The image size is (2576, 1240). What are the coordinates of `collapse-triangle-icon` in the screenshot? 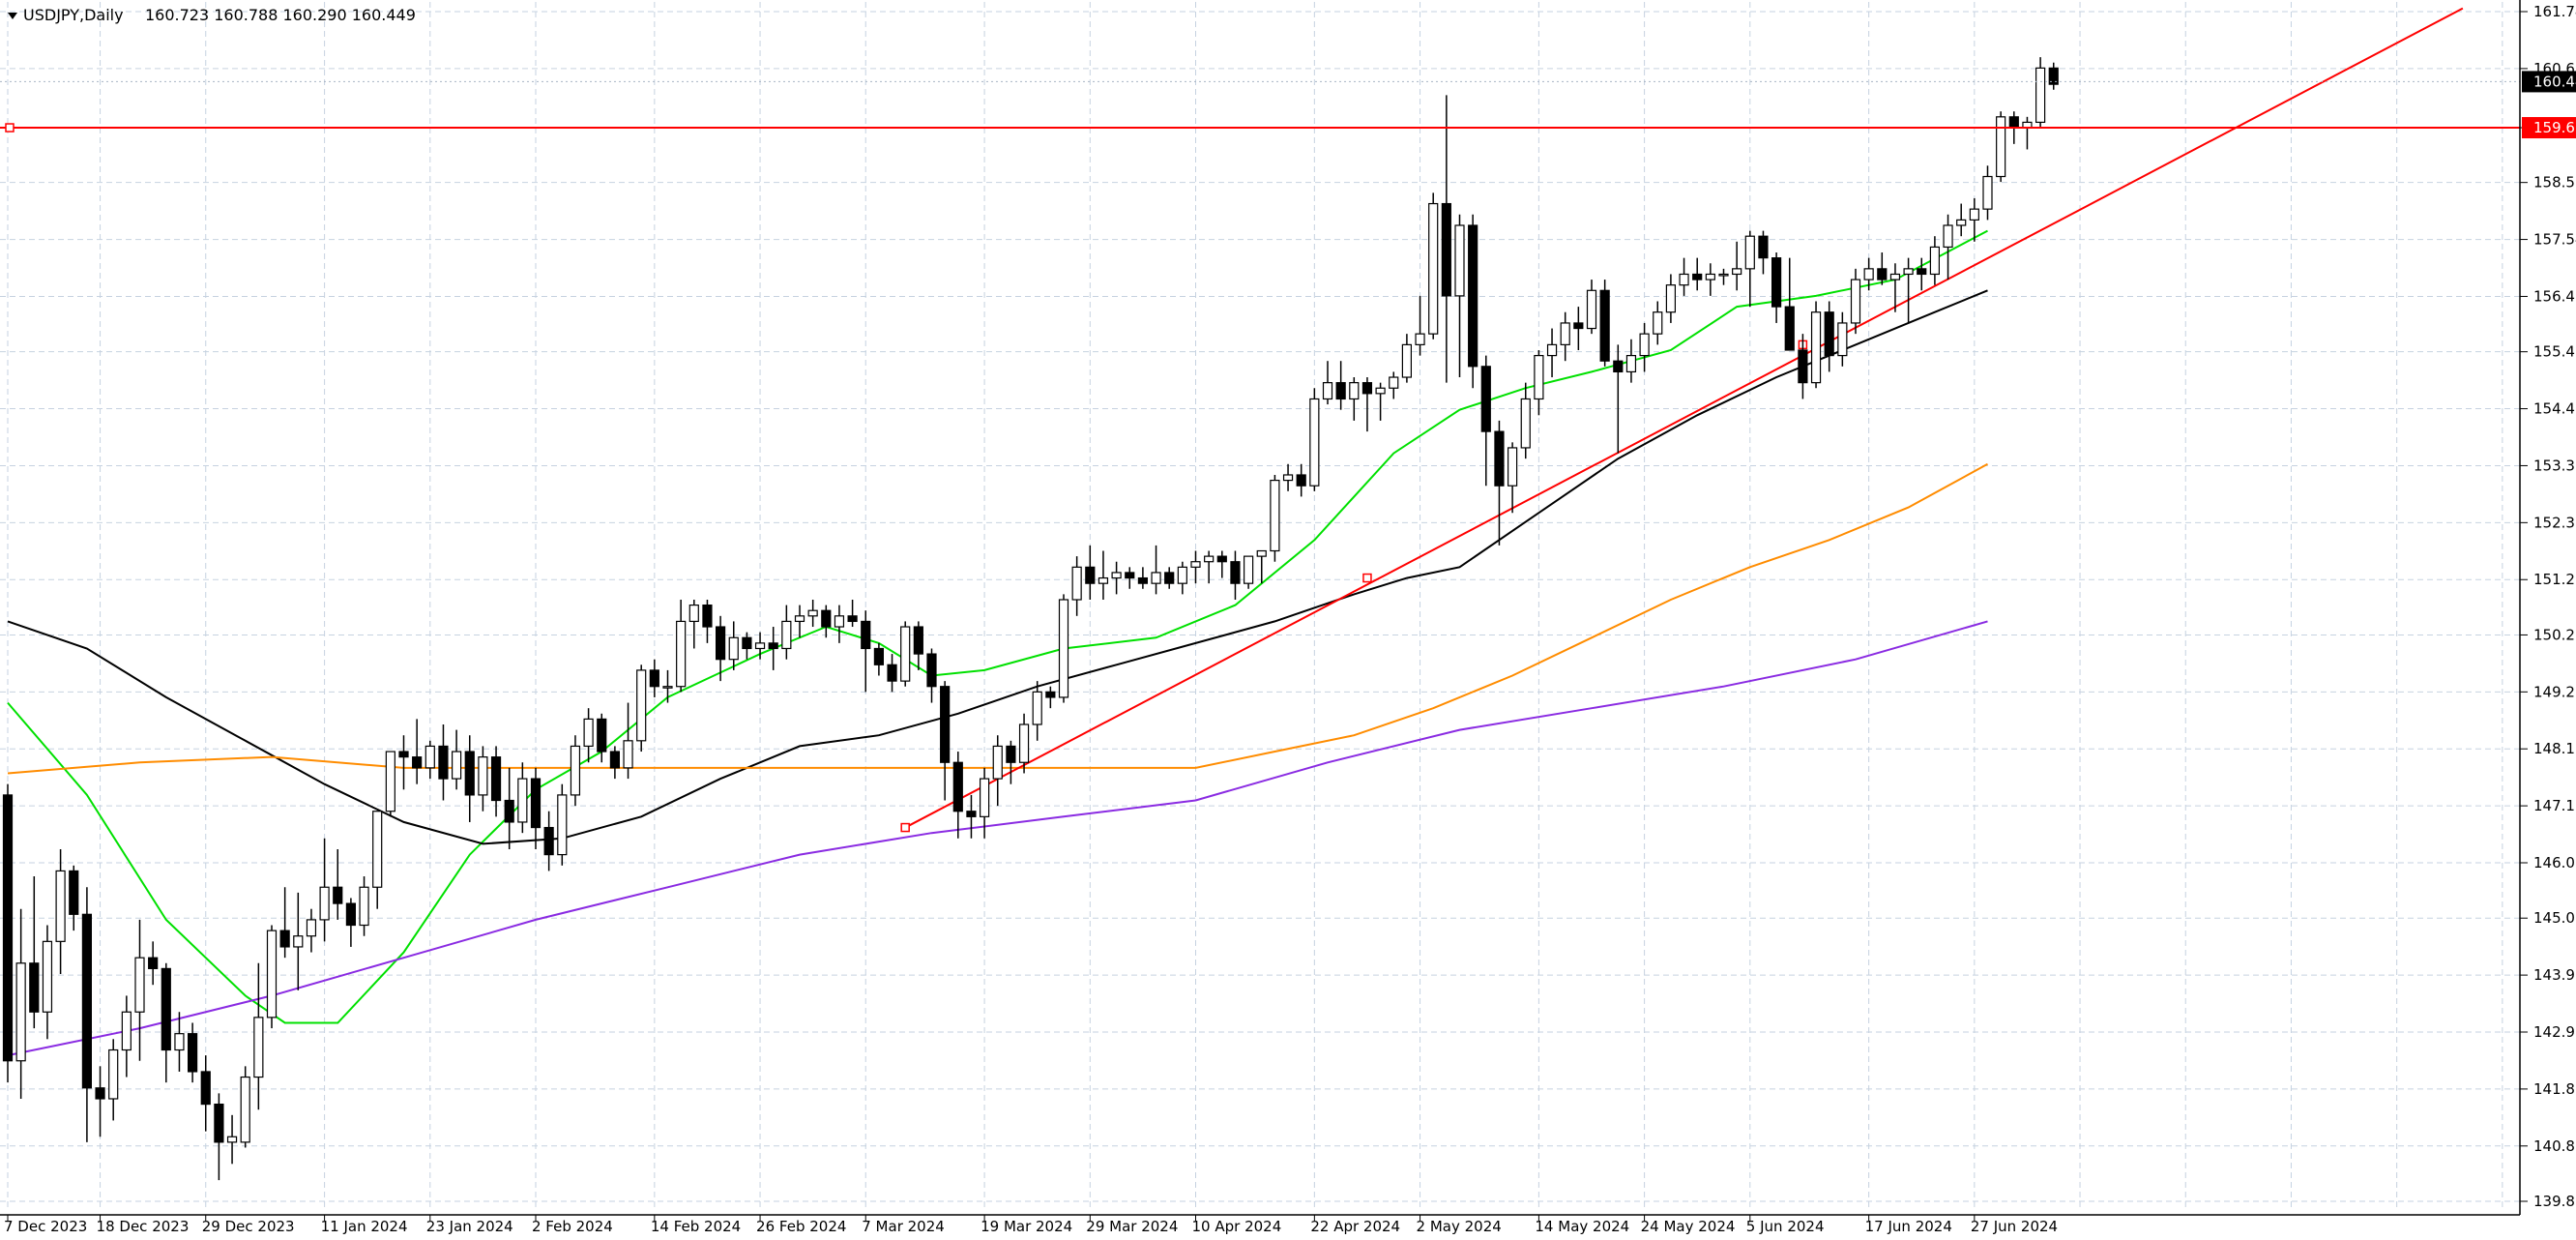 It's located at (12, 16).